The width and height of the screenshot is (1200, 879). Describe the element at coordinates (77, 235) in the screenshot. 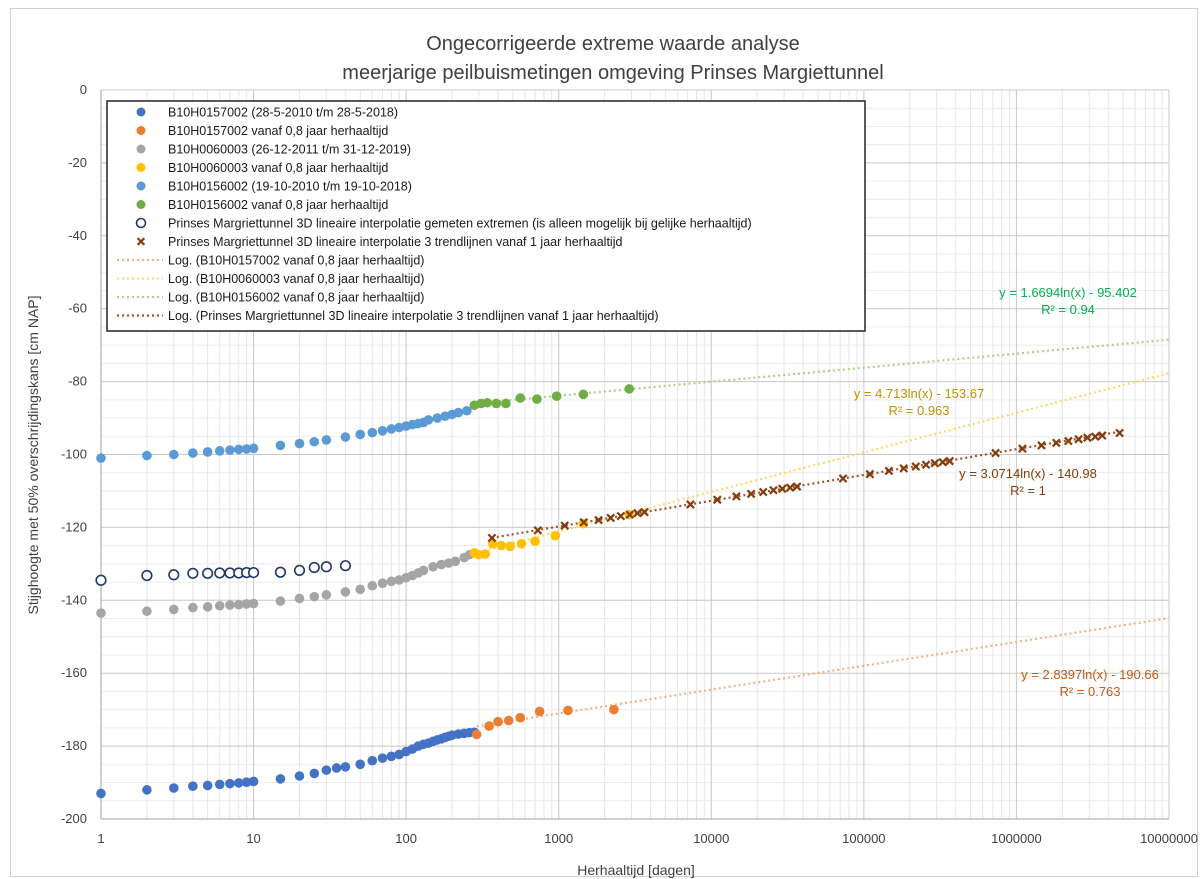

I see `y-tick-label: -40` at that location.